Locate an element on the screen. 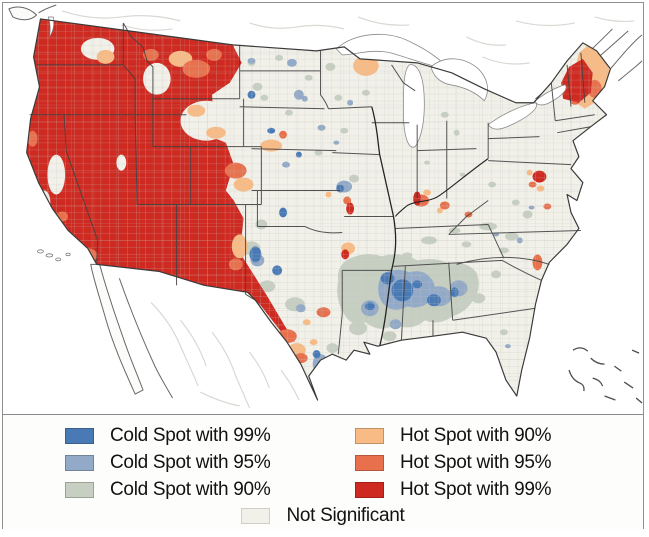 Image resolution: width=649 pixels, height=537 pixels. not-significant-label: Not Significant is located at coordinates (345, 515).